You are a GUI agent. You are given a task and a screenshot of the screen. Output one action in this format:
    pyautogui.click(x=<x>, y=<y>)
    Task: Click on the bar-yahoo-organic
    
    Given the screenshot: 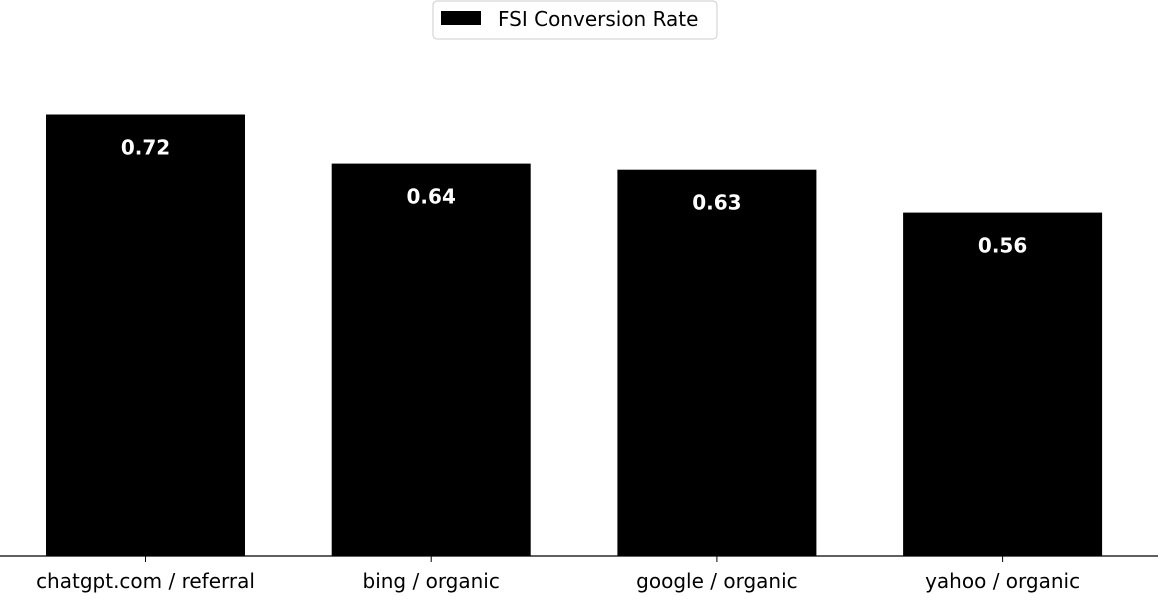 What is the action you would take?
    pyautogui.click(x=1003, y=384)
    